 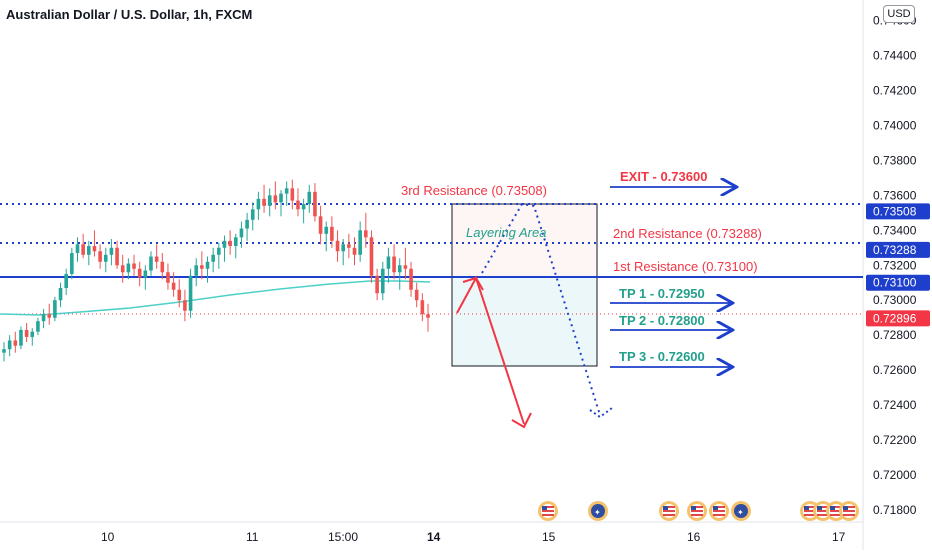 I want to click on price-tick-label: 0.74000, so click(x=895, y=125).